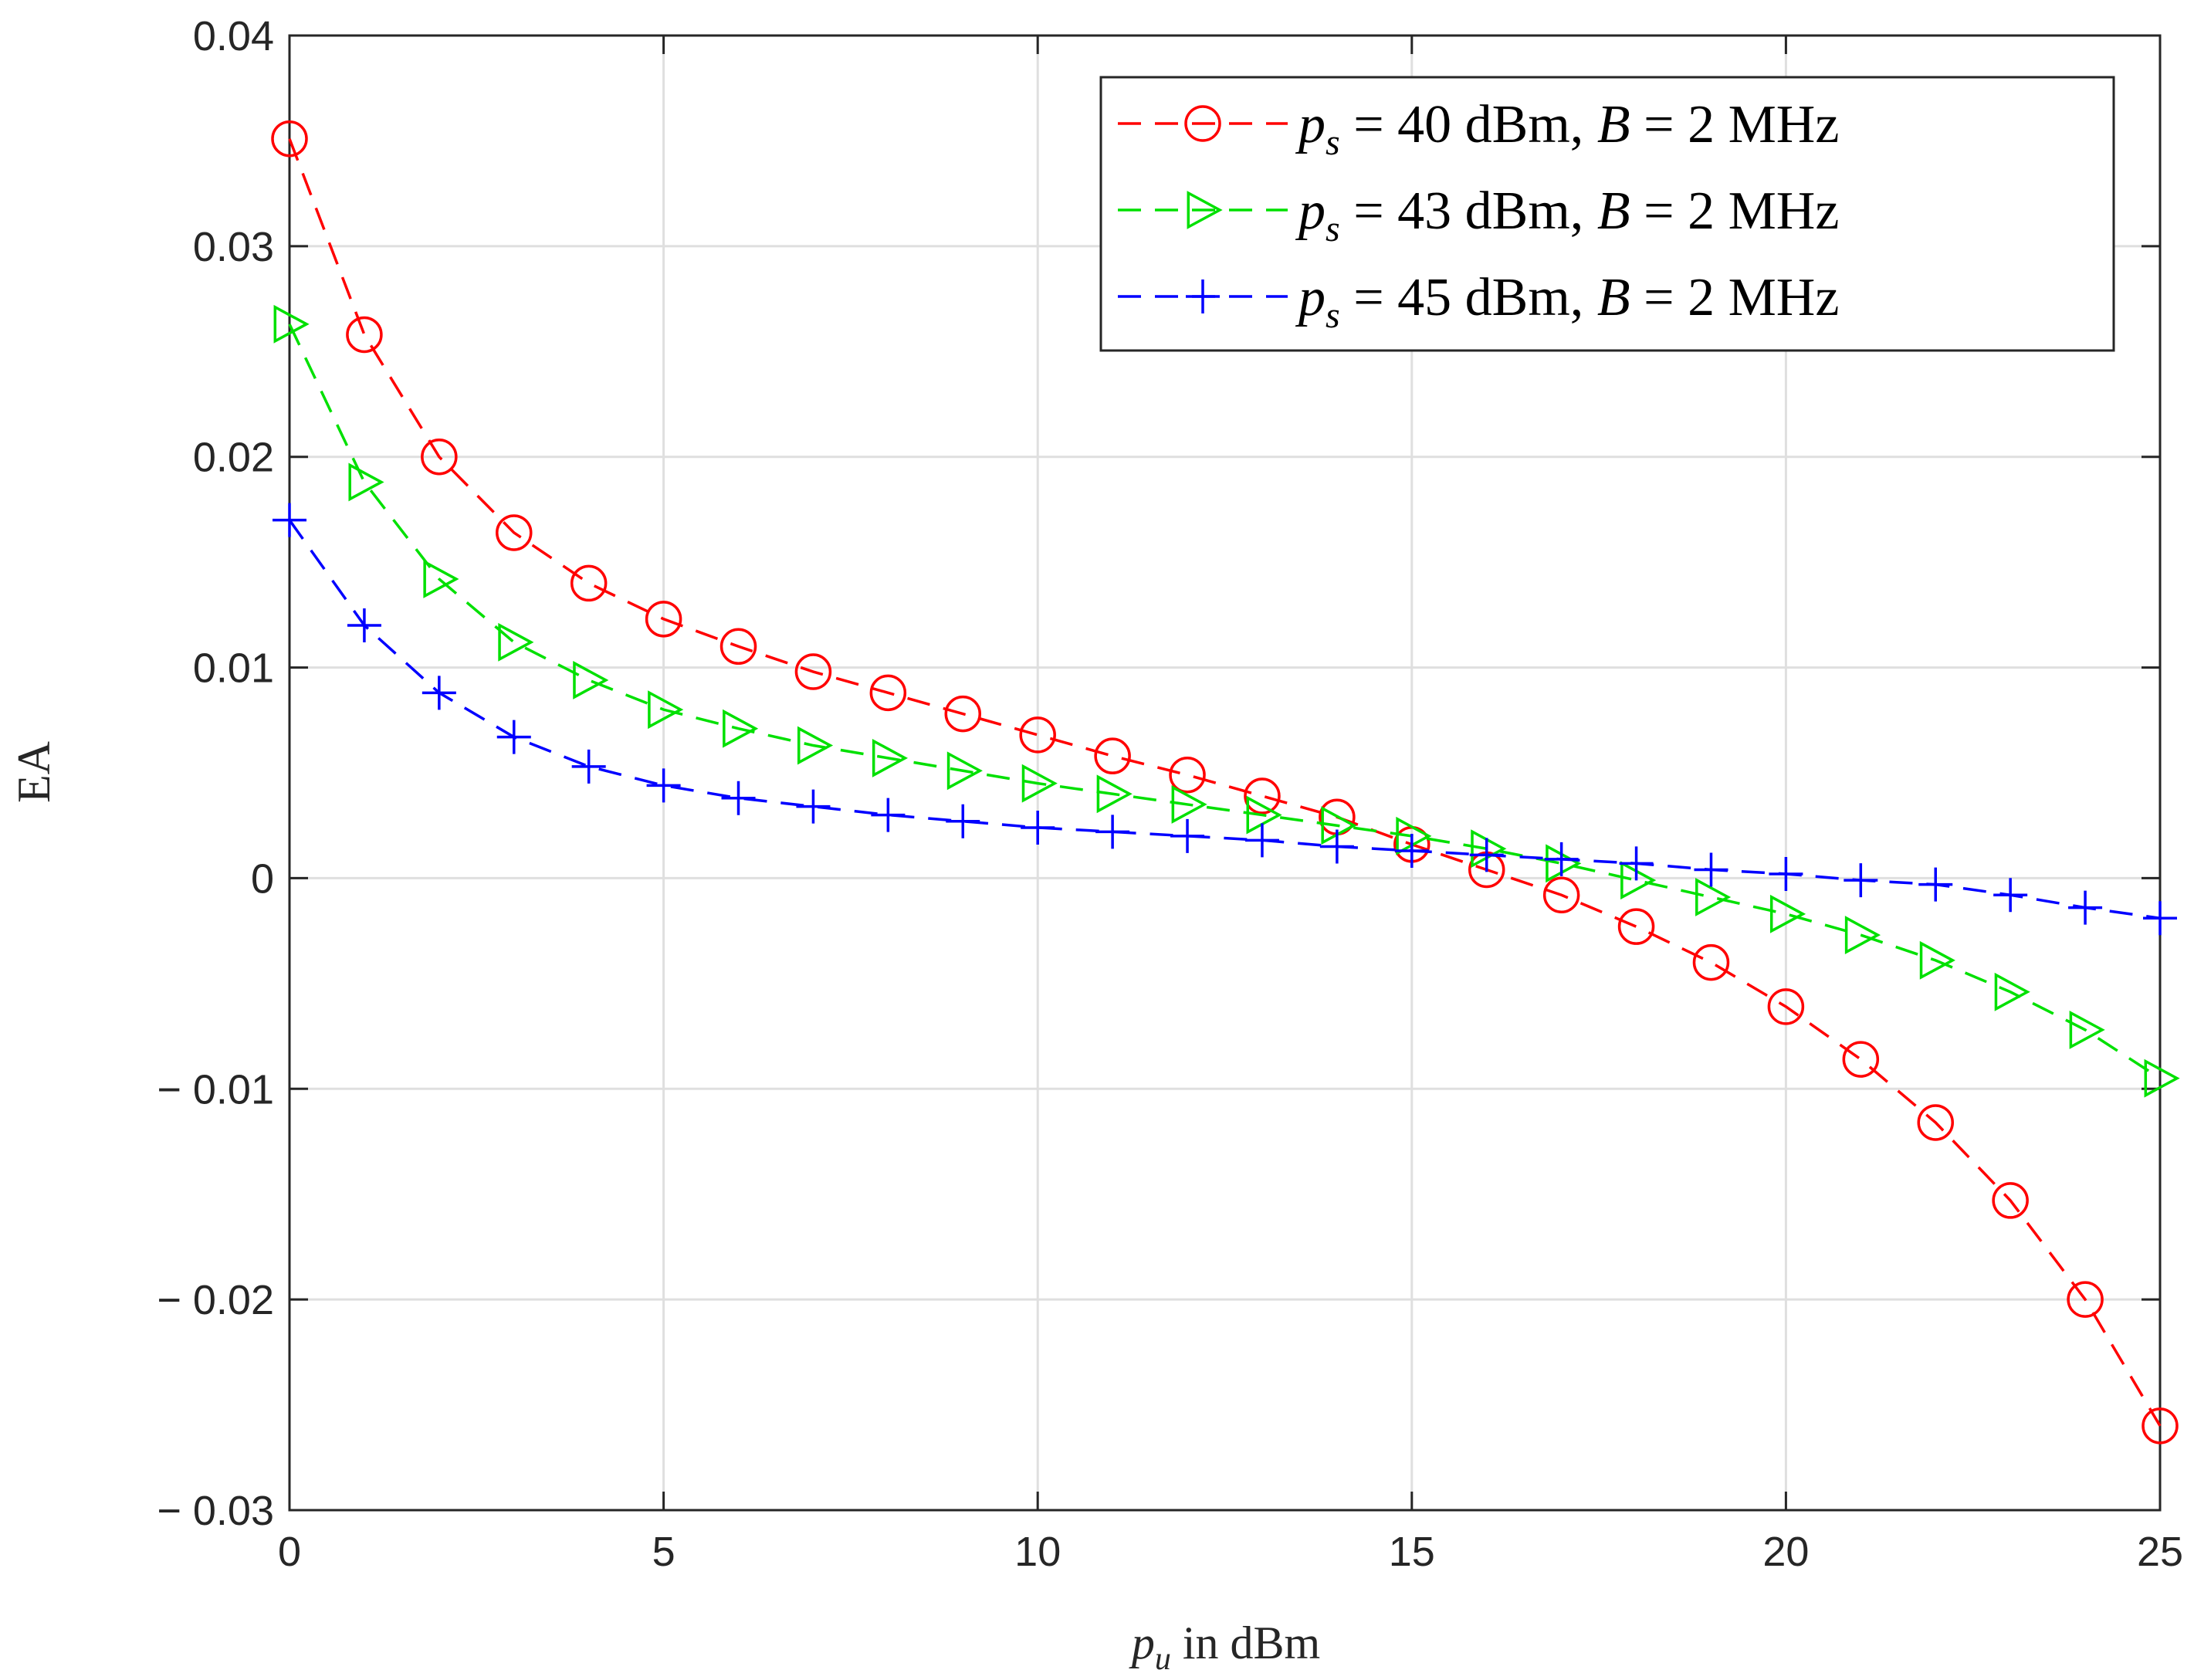  I want to click on x-tick-label: 10, so click(1037, 1552).